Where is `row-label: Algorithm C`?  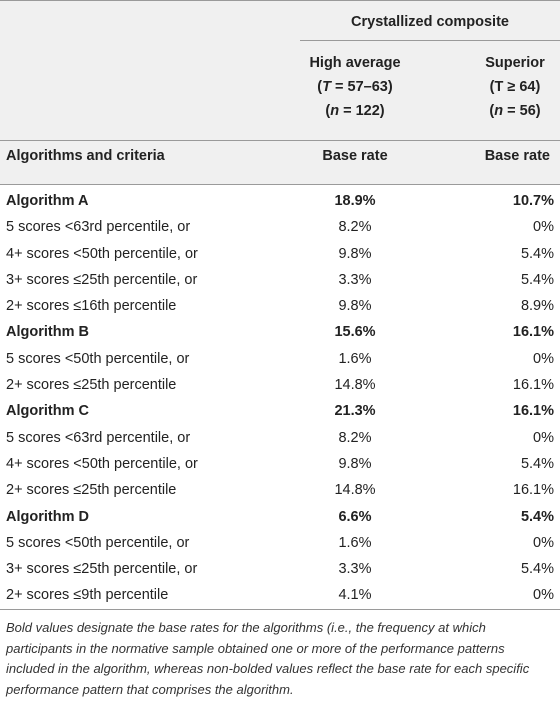
row-label: Algorithm C is located at coordinates (47, 411).